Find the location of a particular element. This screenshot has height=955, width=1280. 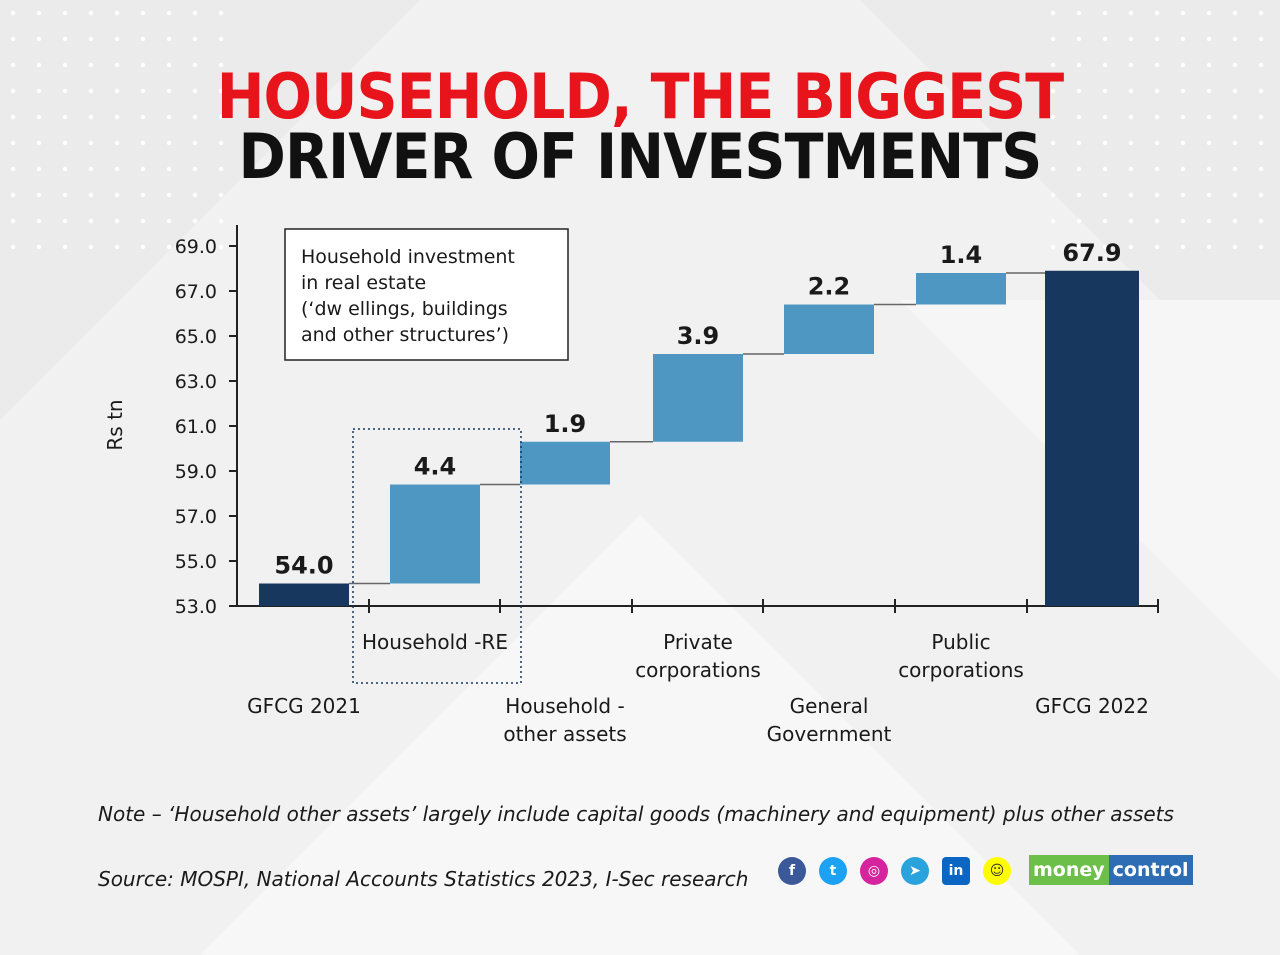

data-label: 67.9 is located at coordinates (1091, 253).